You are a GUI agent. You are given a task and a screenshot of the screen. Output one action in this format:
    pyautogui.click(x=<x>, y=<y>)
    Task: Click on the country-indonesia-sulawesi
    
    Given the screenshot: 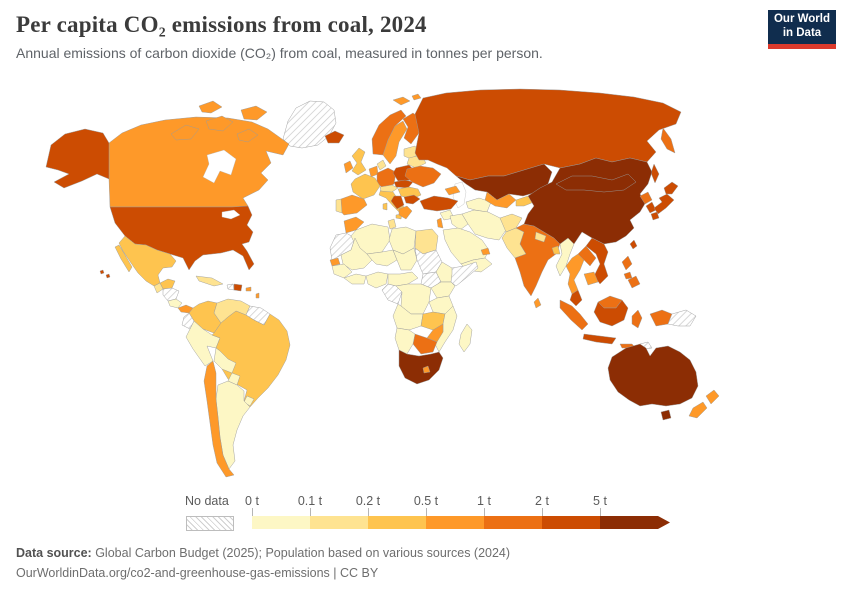 What is the action you would take?
    pyautogui.click(x=637, y=319)
    